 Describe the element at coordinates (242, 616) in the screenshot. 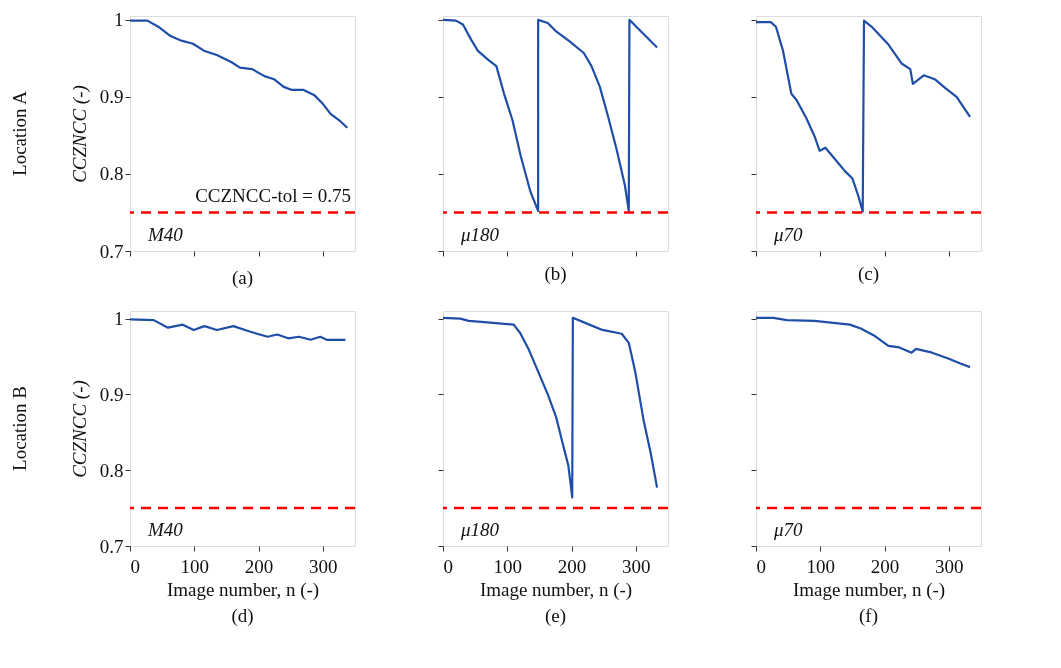

I see `text: (d)` at that location.